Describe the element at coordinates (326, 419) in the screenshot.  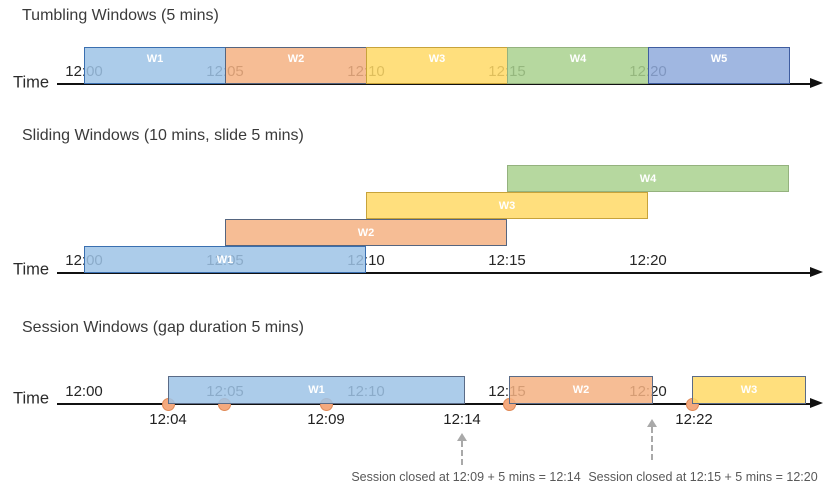
I see `event-time-label: 12:09` at that location.